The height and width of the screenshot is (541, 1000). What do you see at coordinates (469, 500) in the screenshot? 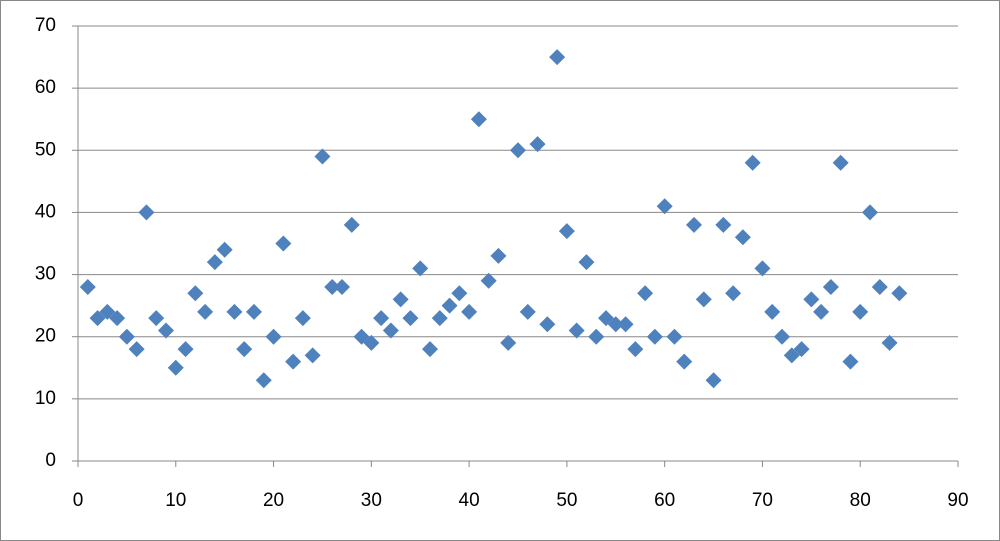
I see `x-tick-label: 40` at bounding box center [469, 500].